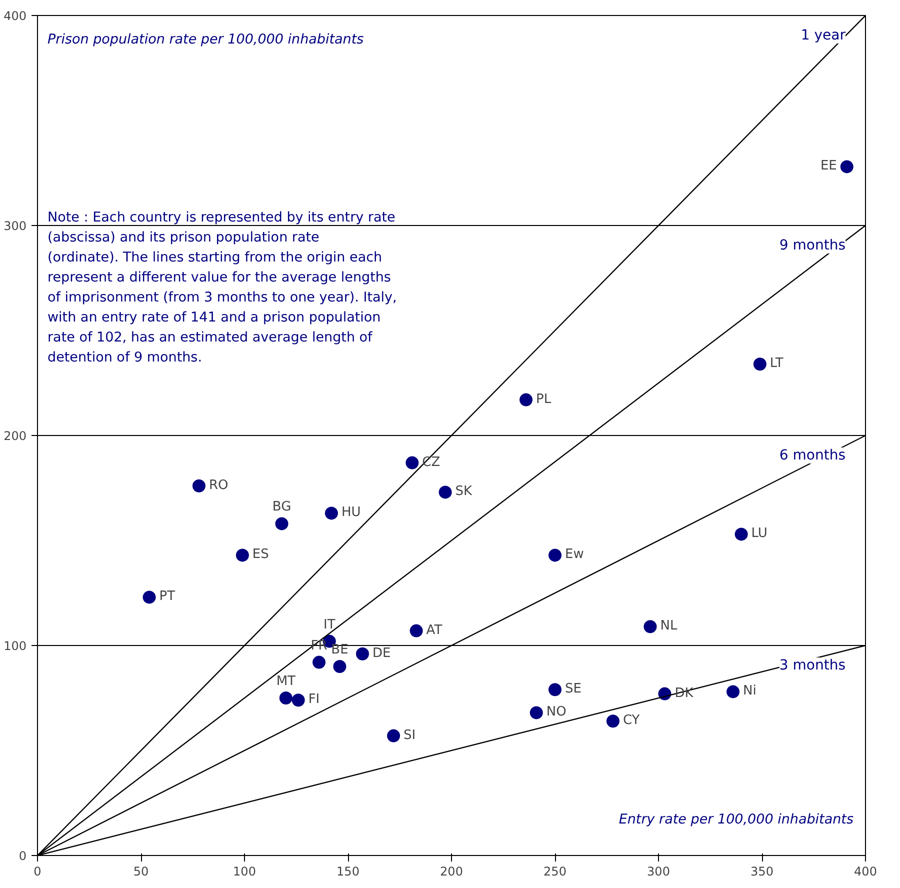 This screenshot has width=900, height=888. I want to click on series-label: 3 months, so click(812, 666).